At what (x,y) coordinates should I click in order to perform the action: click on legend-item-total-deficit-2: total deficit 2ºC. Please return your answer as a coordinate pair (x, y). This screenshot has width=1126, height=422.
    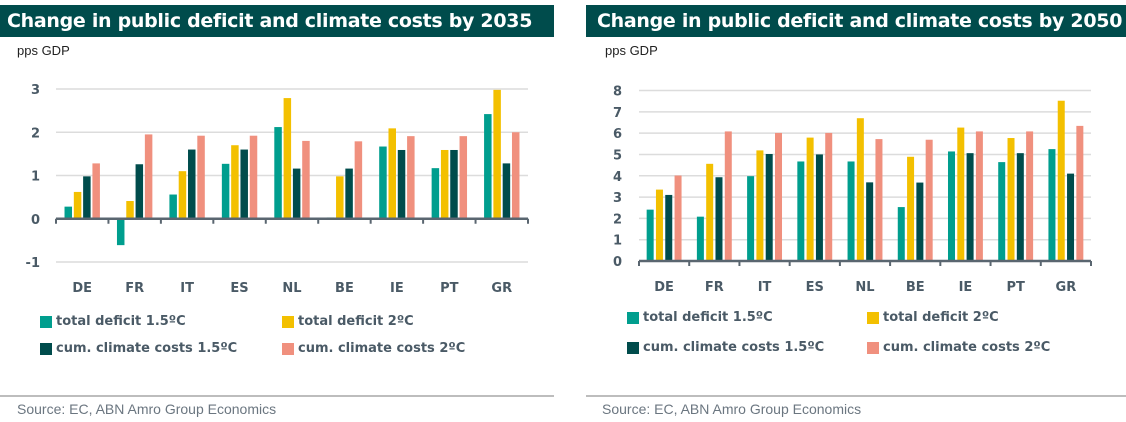
    Looking at the image, I should click on (348, 321).